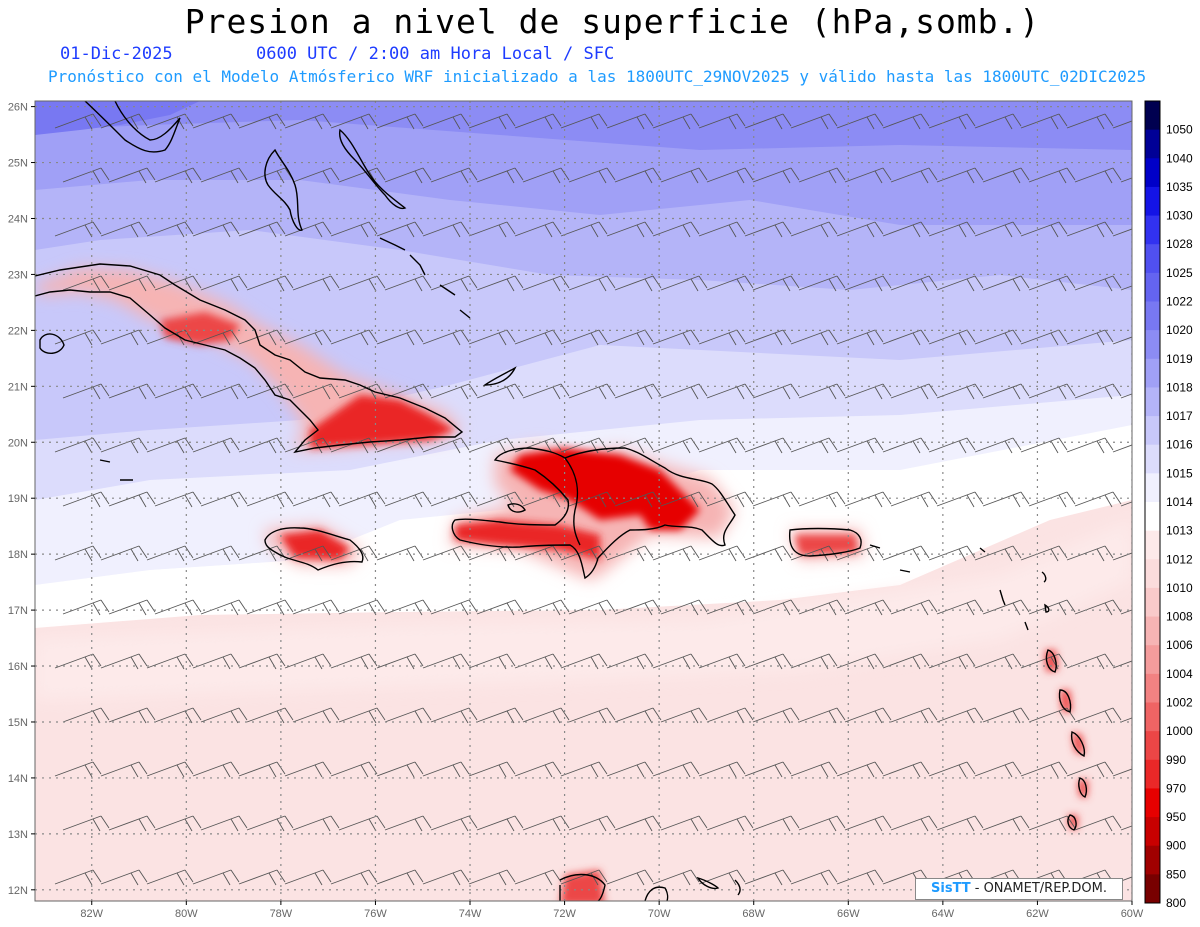 This screenshot has width=1200, height=927. I want to click on colorbar-label: 950, so click(1176, 817).